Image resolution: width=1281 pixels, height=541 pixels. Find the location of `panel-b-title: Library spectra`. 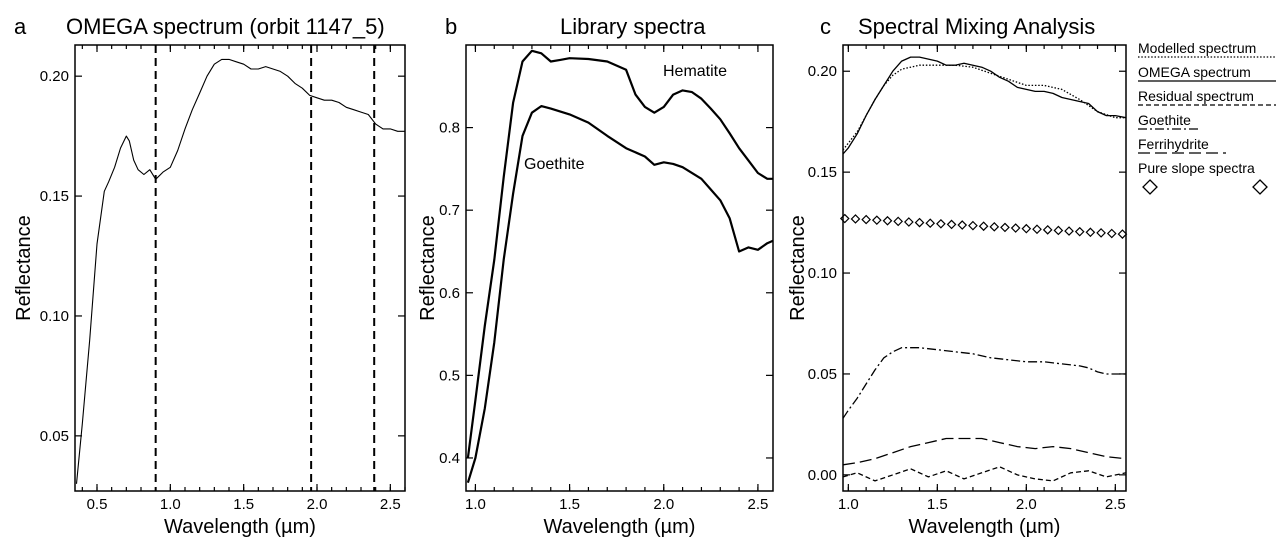

panel-b-title: Library spectra is located at coordinates (633, 26).